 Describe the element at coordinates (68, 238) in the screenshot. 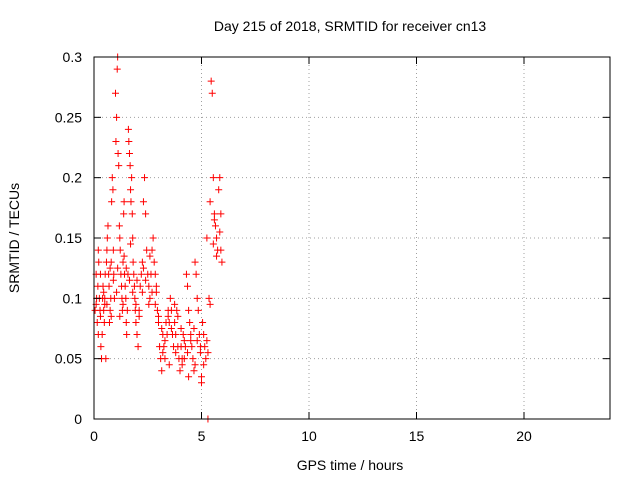

I see `y-tick-label: 0.15` at that location.